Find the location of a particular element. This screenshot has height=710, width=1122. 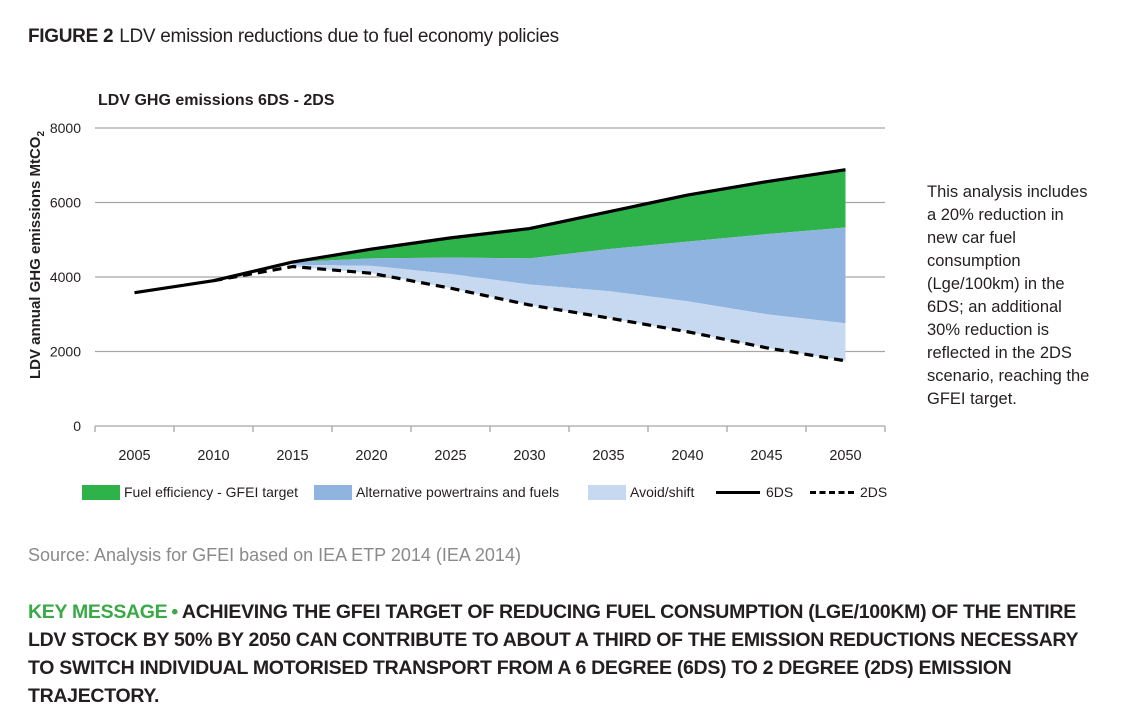

y-tick-label: 8000 is located at coordinates (65, 128).